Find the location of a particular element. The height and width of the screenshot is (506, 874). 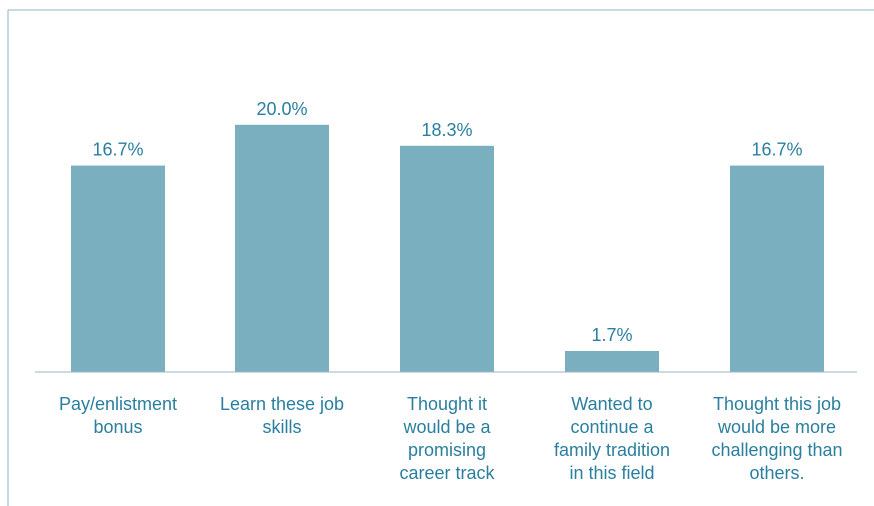

category-label-line: Thought this job is located at coordinates (777, 404).